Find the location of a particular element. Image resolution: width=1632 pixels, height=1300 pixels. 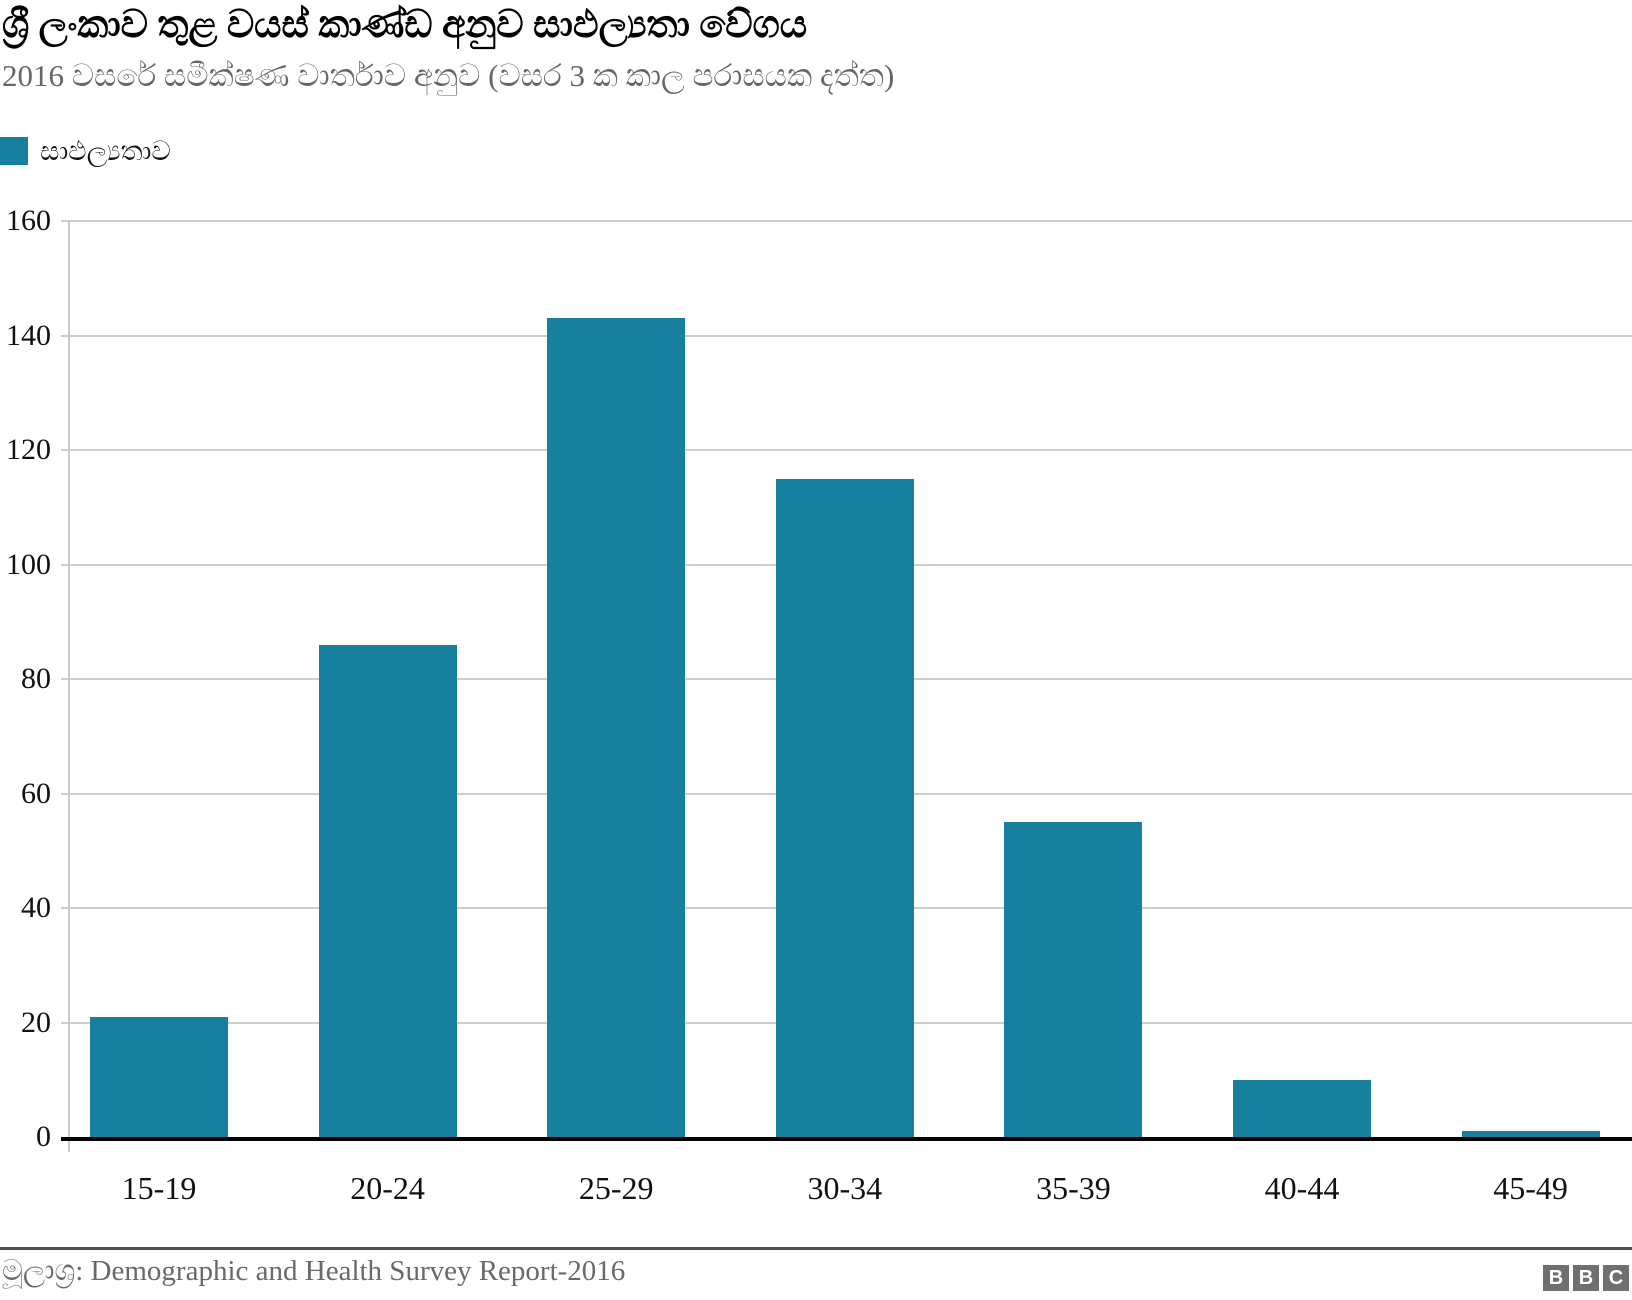

y-axis-tick-label: 100 is located at coordinates (28, 564).